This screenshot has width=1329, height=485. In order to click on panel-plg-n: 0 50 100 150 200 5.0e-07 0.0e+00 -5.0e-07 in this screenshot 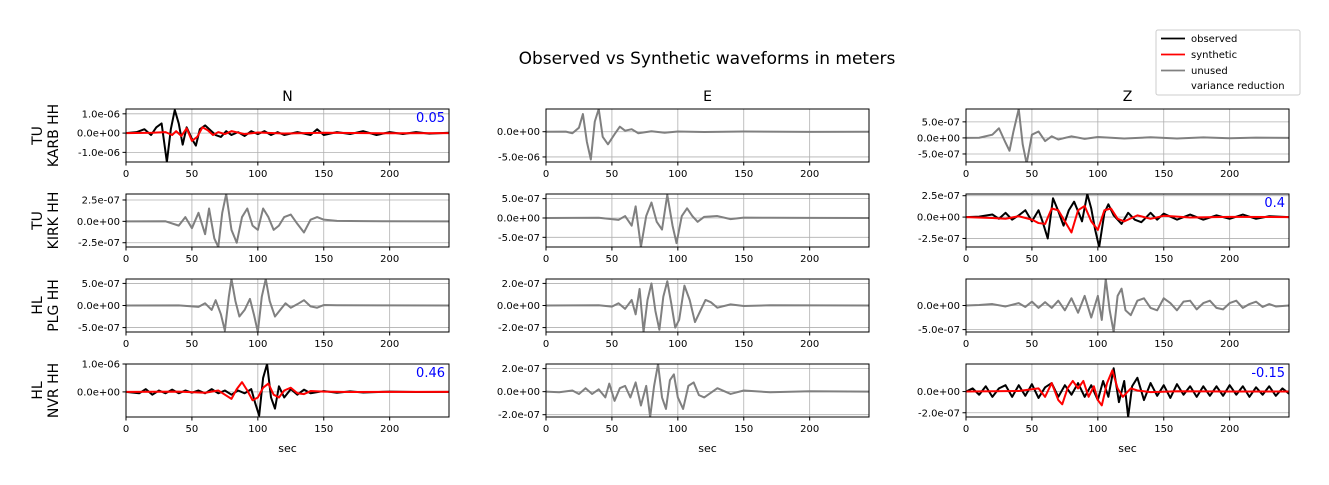, I will do `click(263, 314)`.